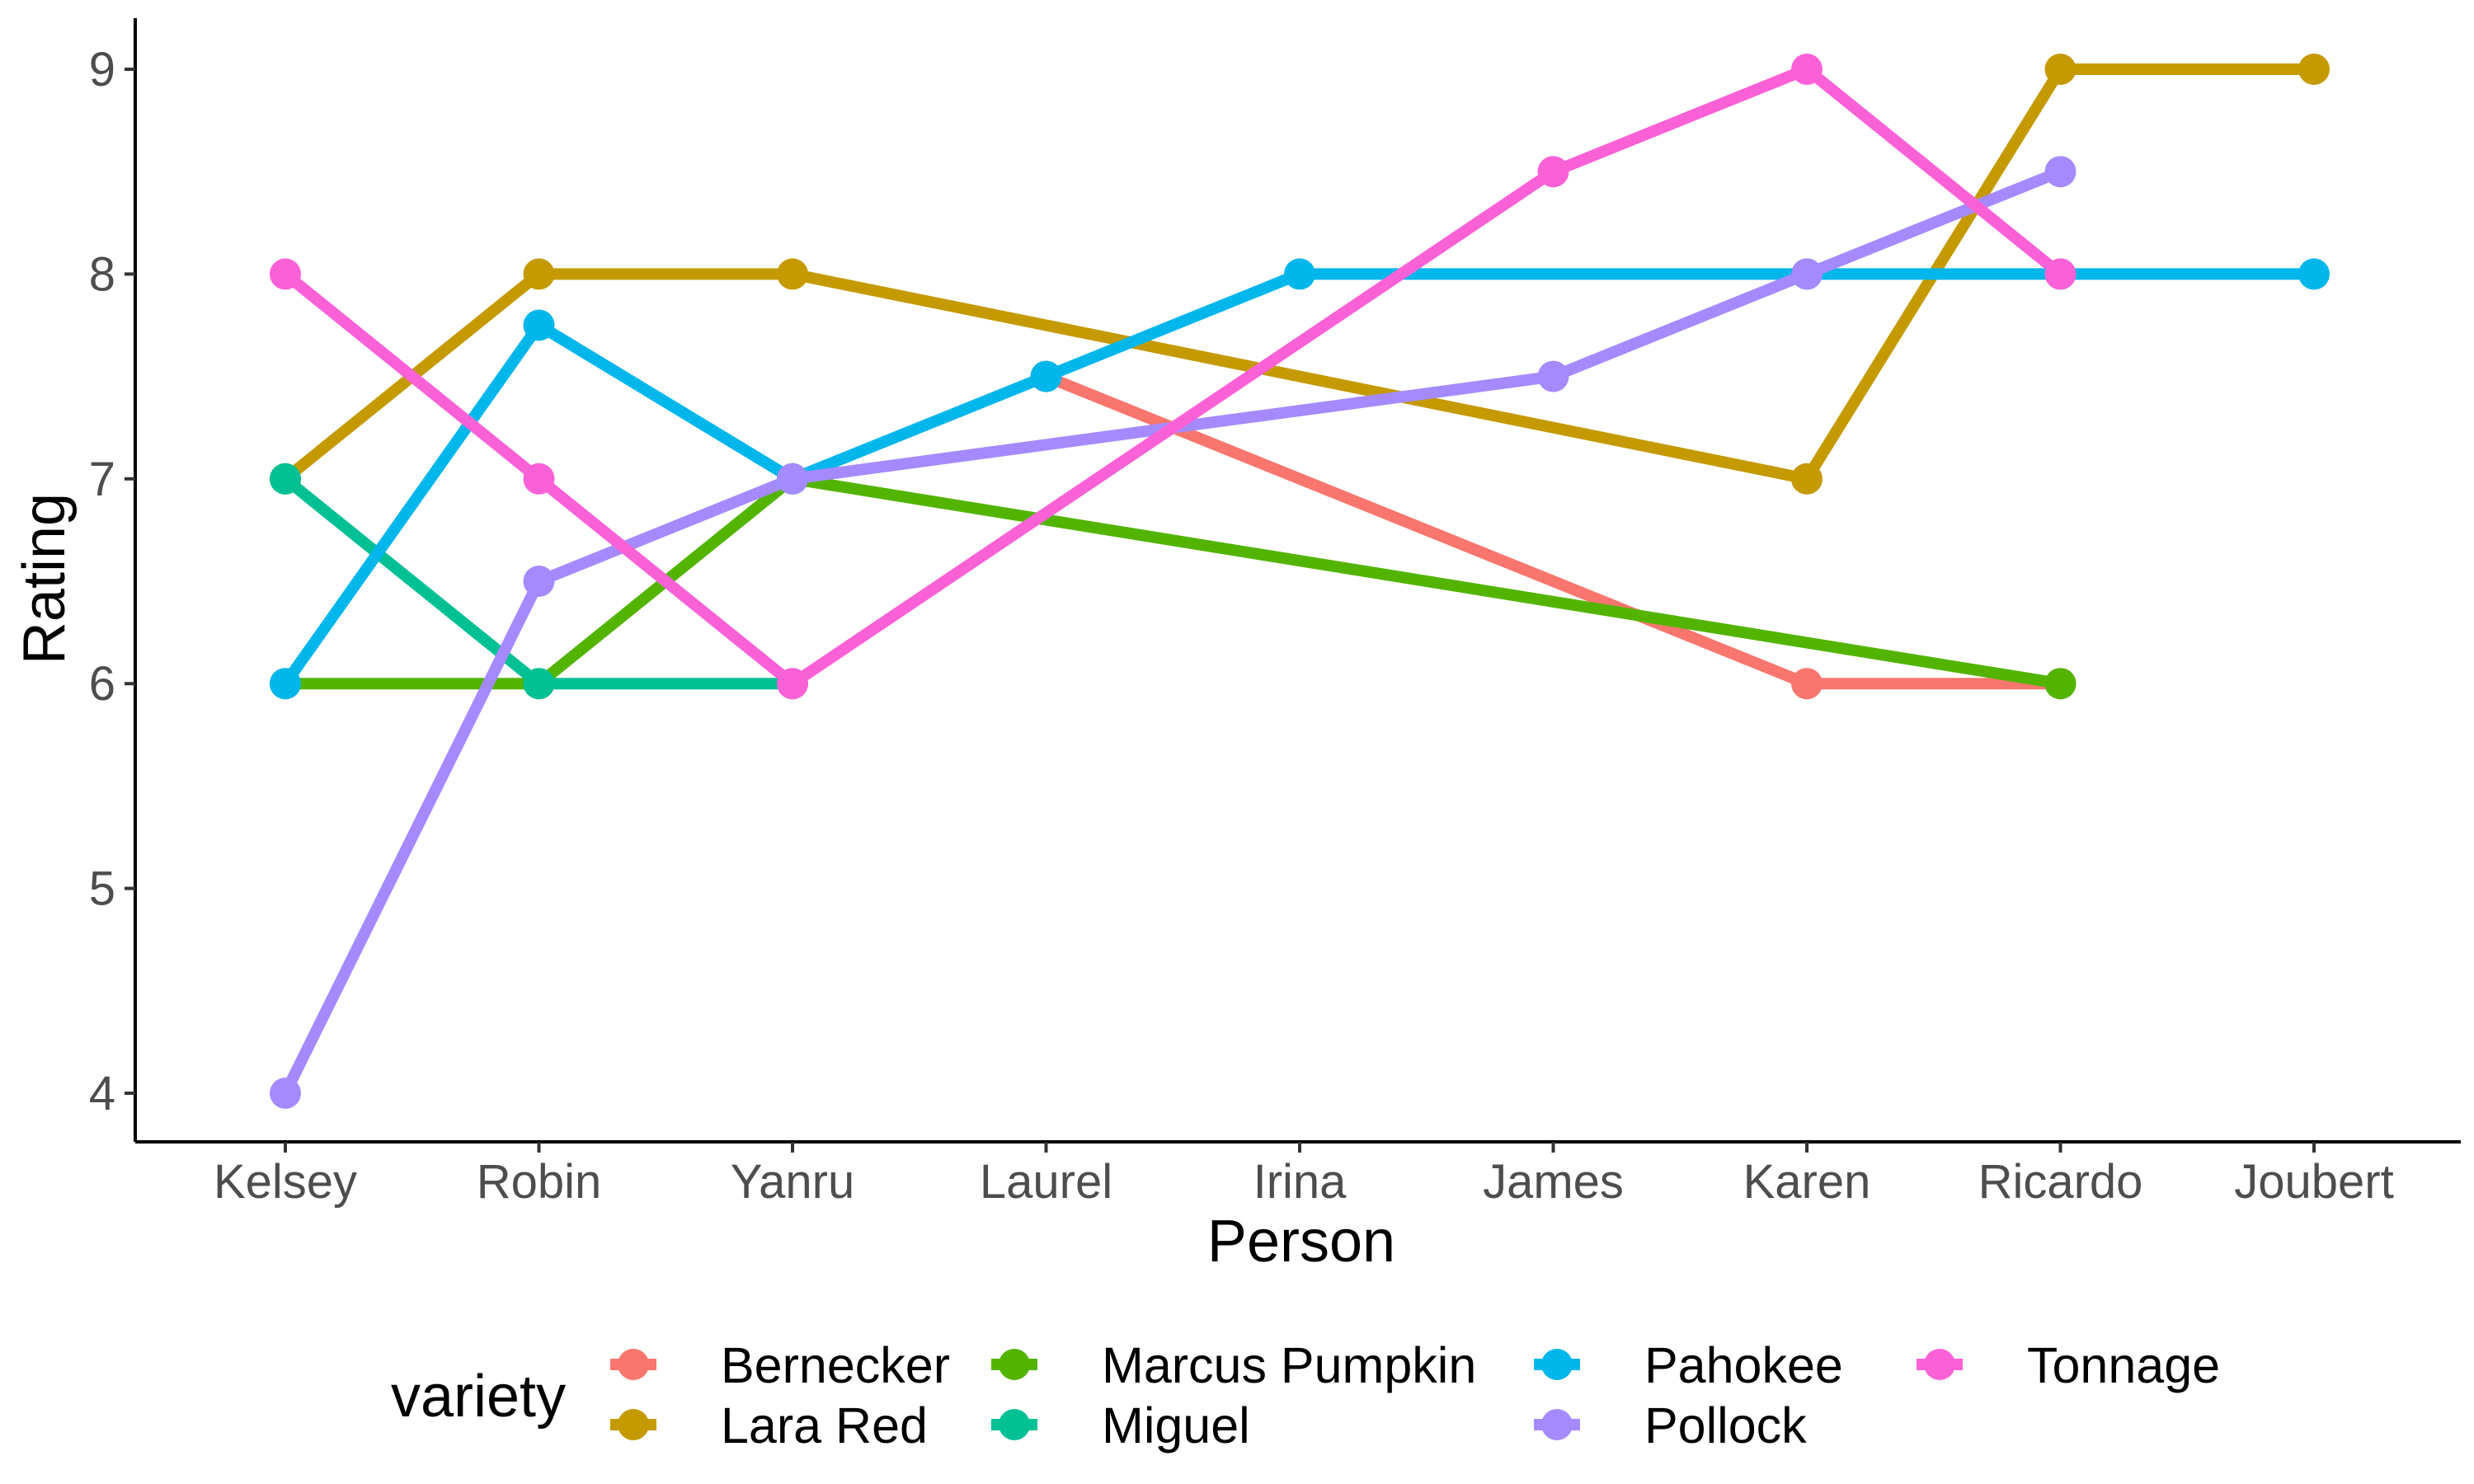 The height and width of the screenshot is (1484, 2474). What do you see at coordinates (824, 1425) in the screenshot?
I see `legend-label: Lara Red` at bounding box center [824, 1425].